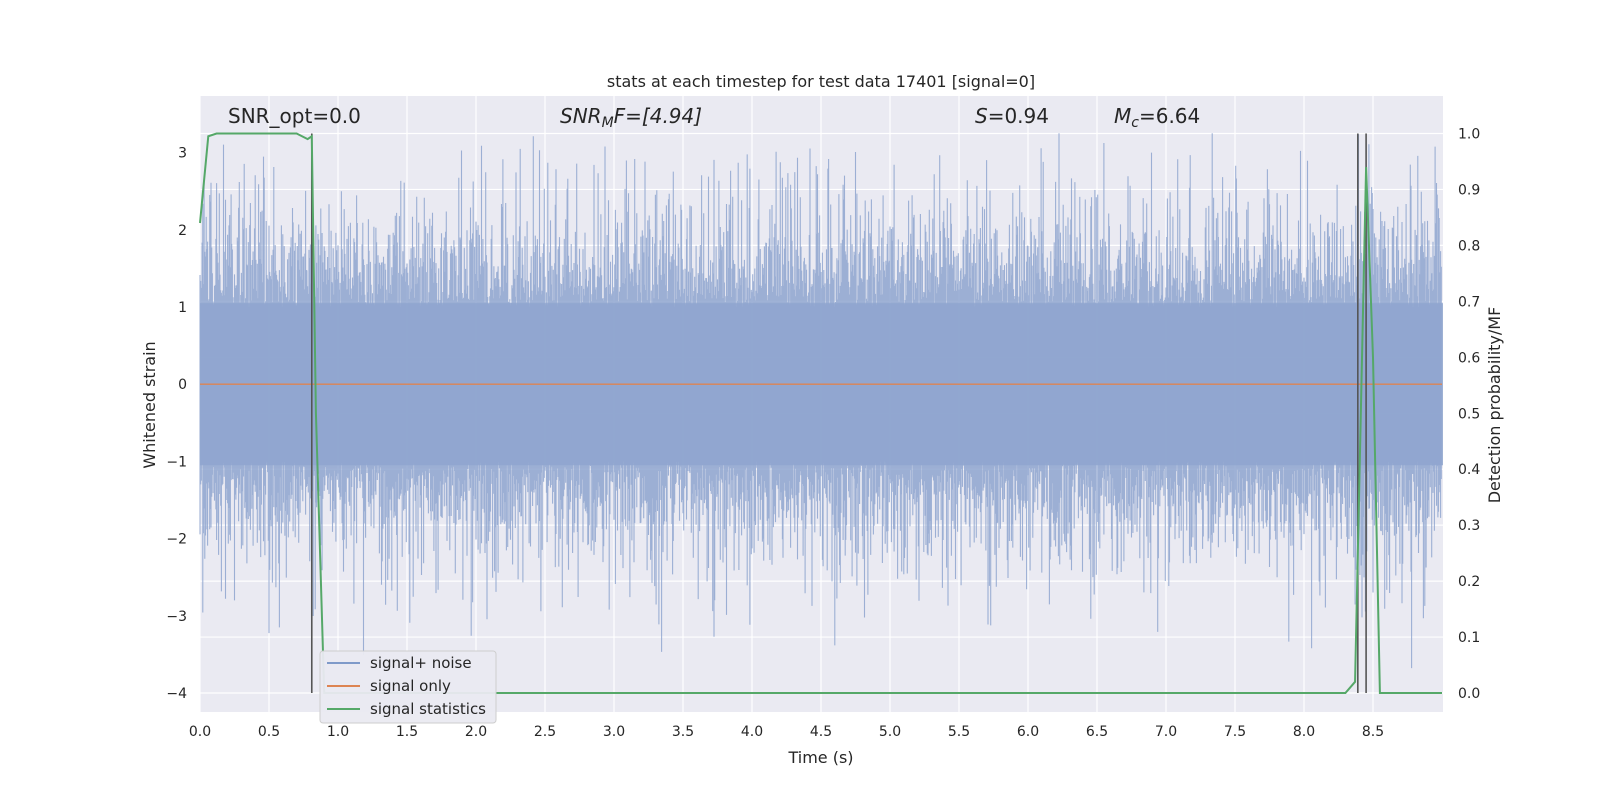 The width and height of the screenshot is (1600, 800). What do you see at coordinates (631, 117) in the screenshot?
I see `annotation-snr-mf: SNRMF=[4.94]` at bounding box center [631, 117].